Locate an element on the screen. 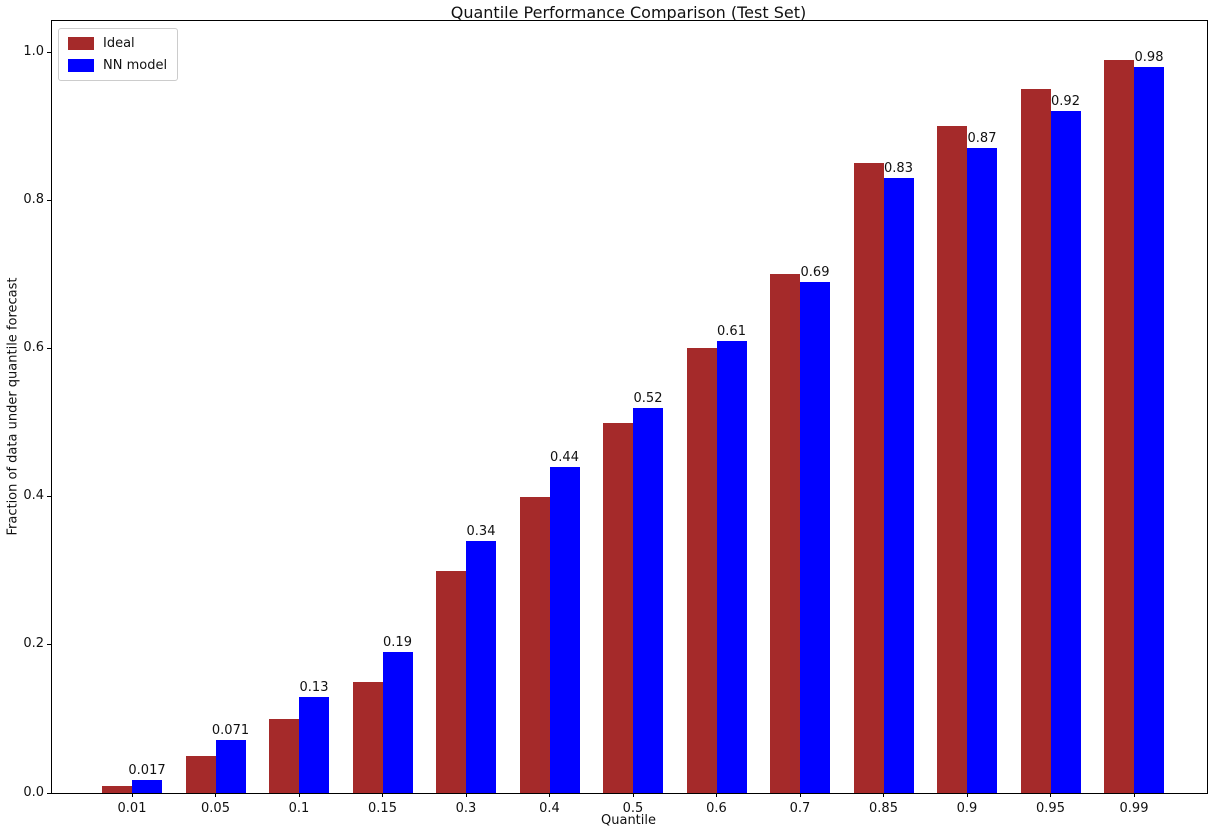 The width and height of the screenshot is (1213, 835). y-tick-label: 0.8 is located at coordinates (33, 199).